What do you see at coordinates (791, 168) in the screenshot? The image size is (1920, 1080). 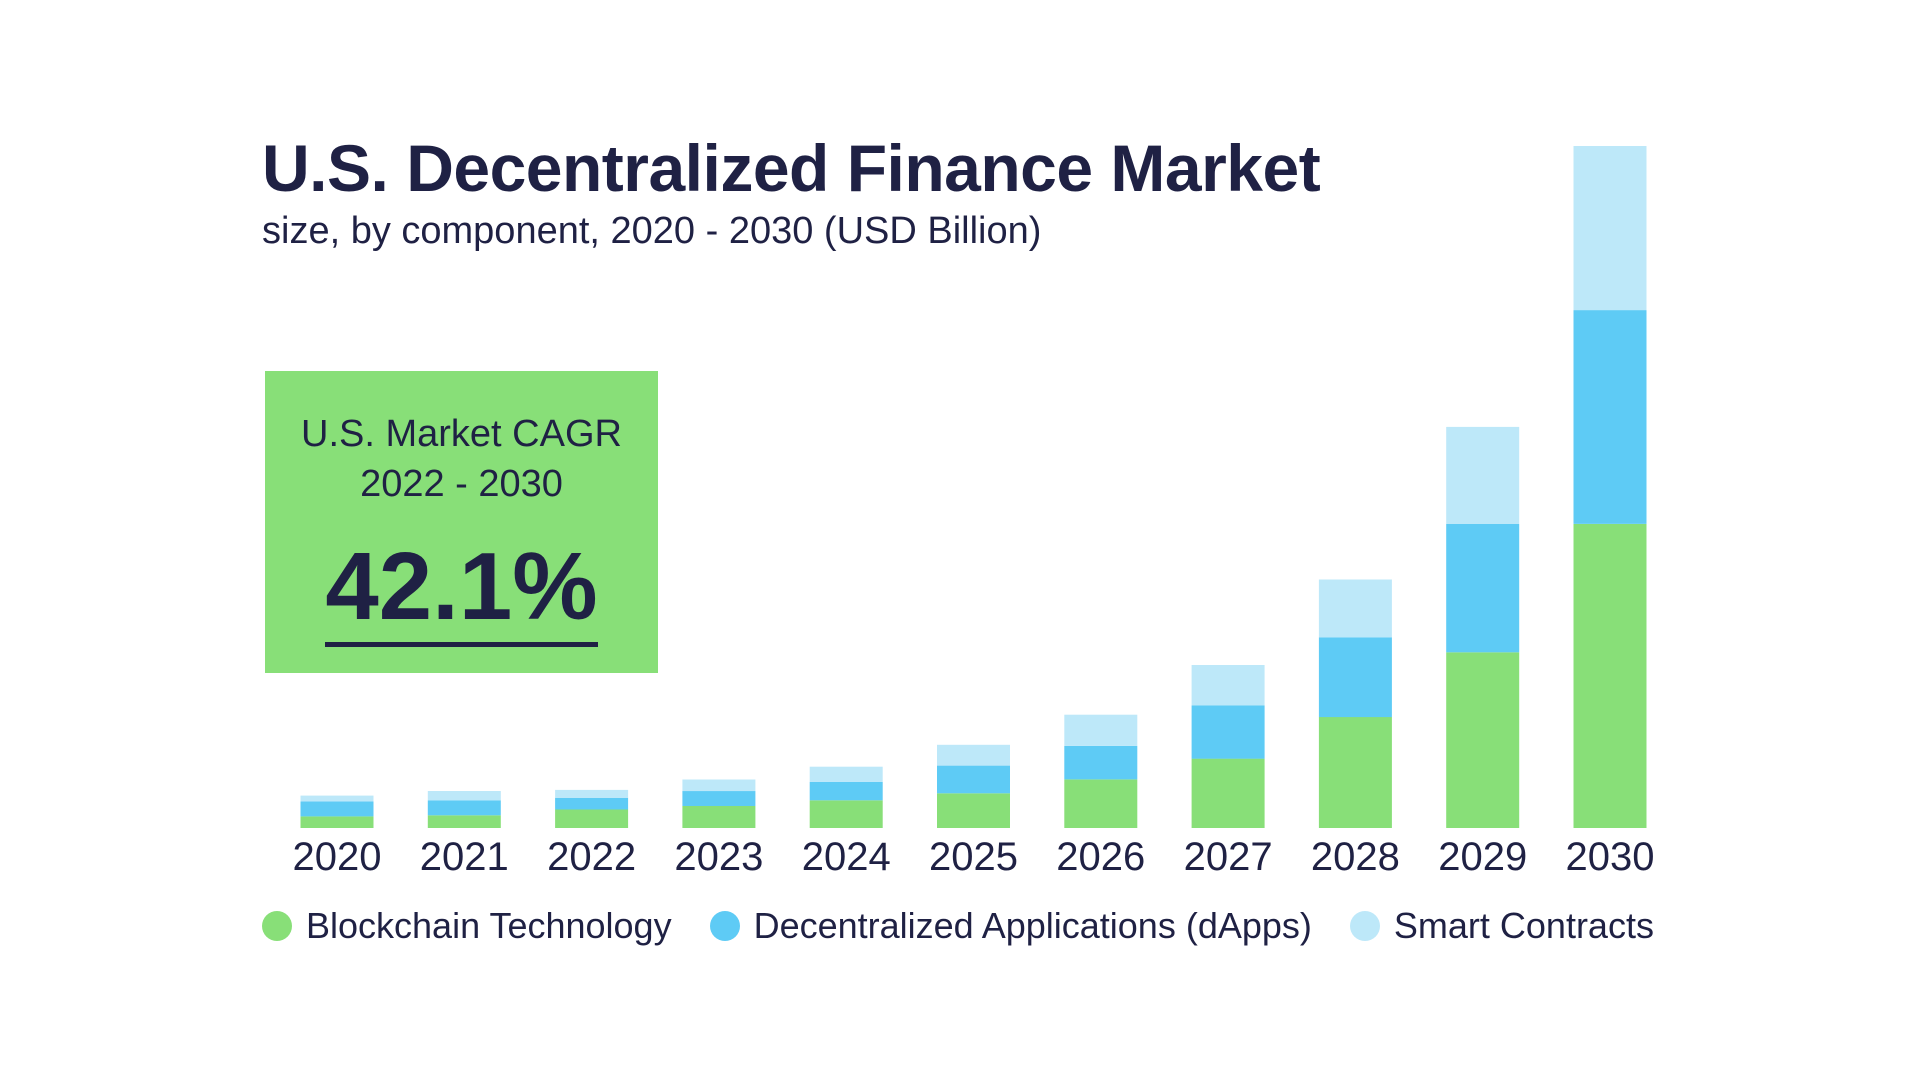 I see `chart-title: U.S. Decentralized Finance Market` at bounding box center [791, 168].